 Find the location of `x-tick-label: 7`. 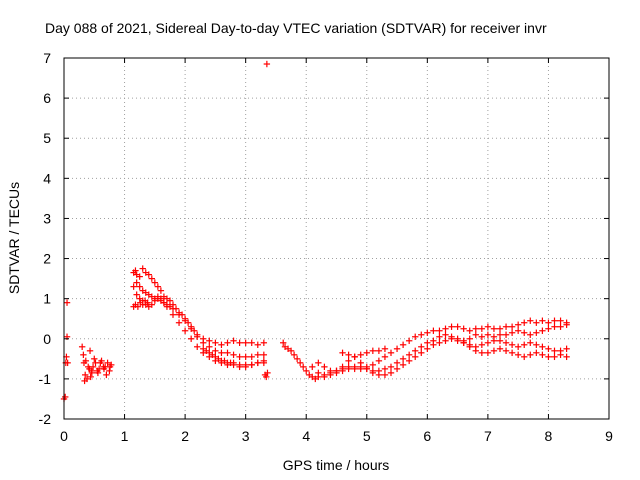

x-tick-label: 7 is located at coordinates (488, 436).